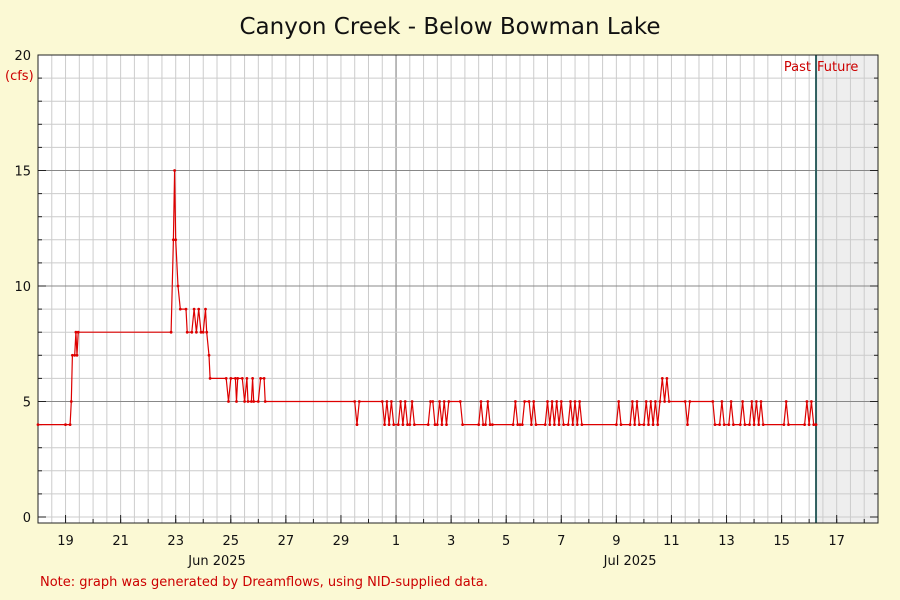 Image resolution: width=900 pixels, height=600 pixels. Describe the element at coordinates (341, 541) in the screenshot. I see `x-tick-label: 29` at that location.